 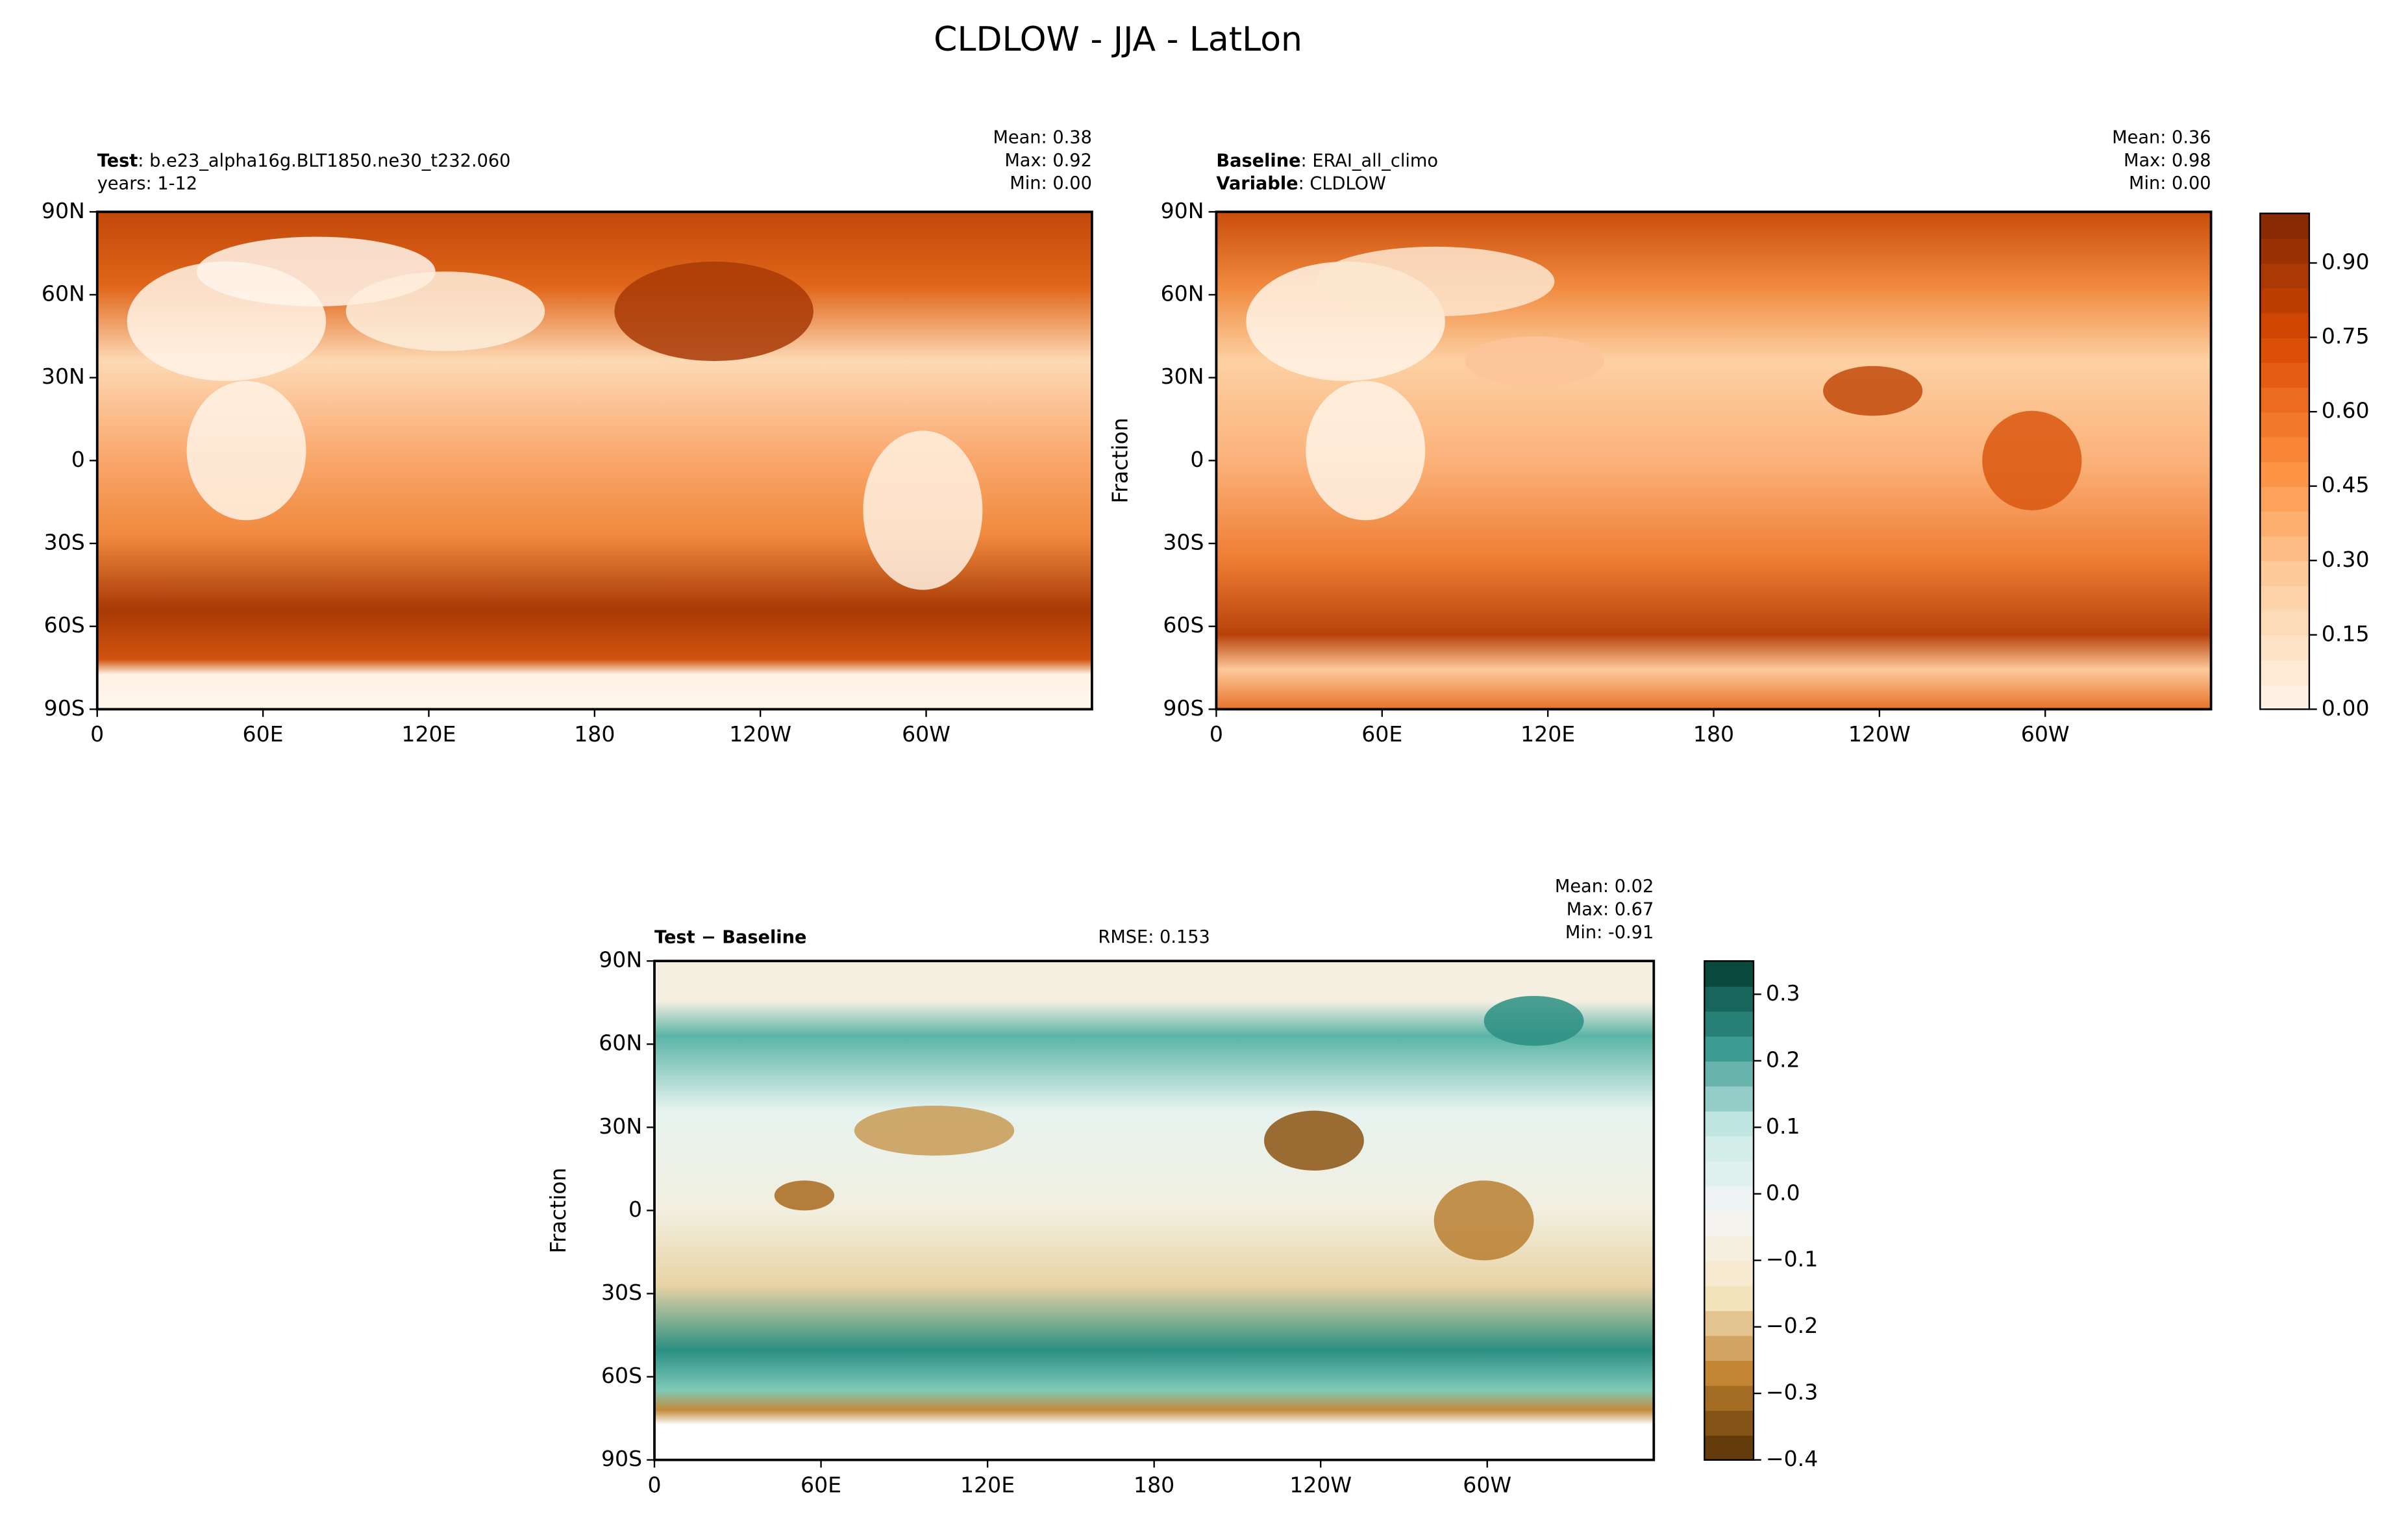 What do you see at coordinates (1783, 1059) in the screenshot?
I see `colorbar-tick-label: 0.2` at bounding box center [1783, 1059].